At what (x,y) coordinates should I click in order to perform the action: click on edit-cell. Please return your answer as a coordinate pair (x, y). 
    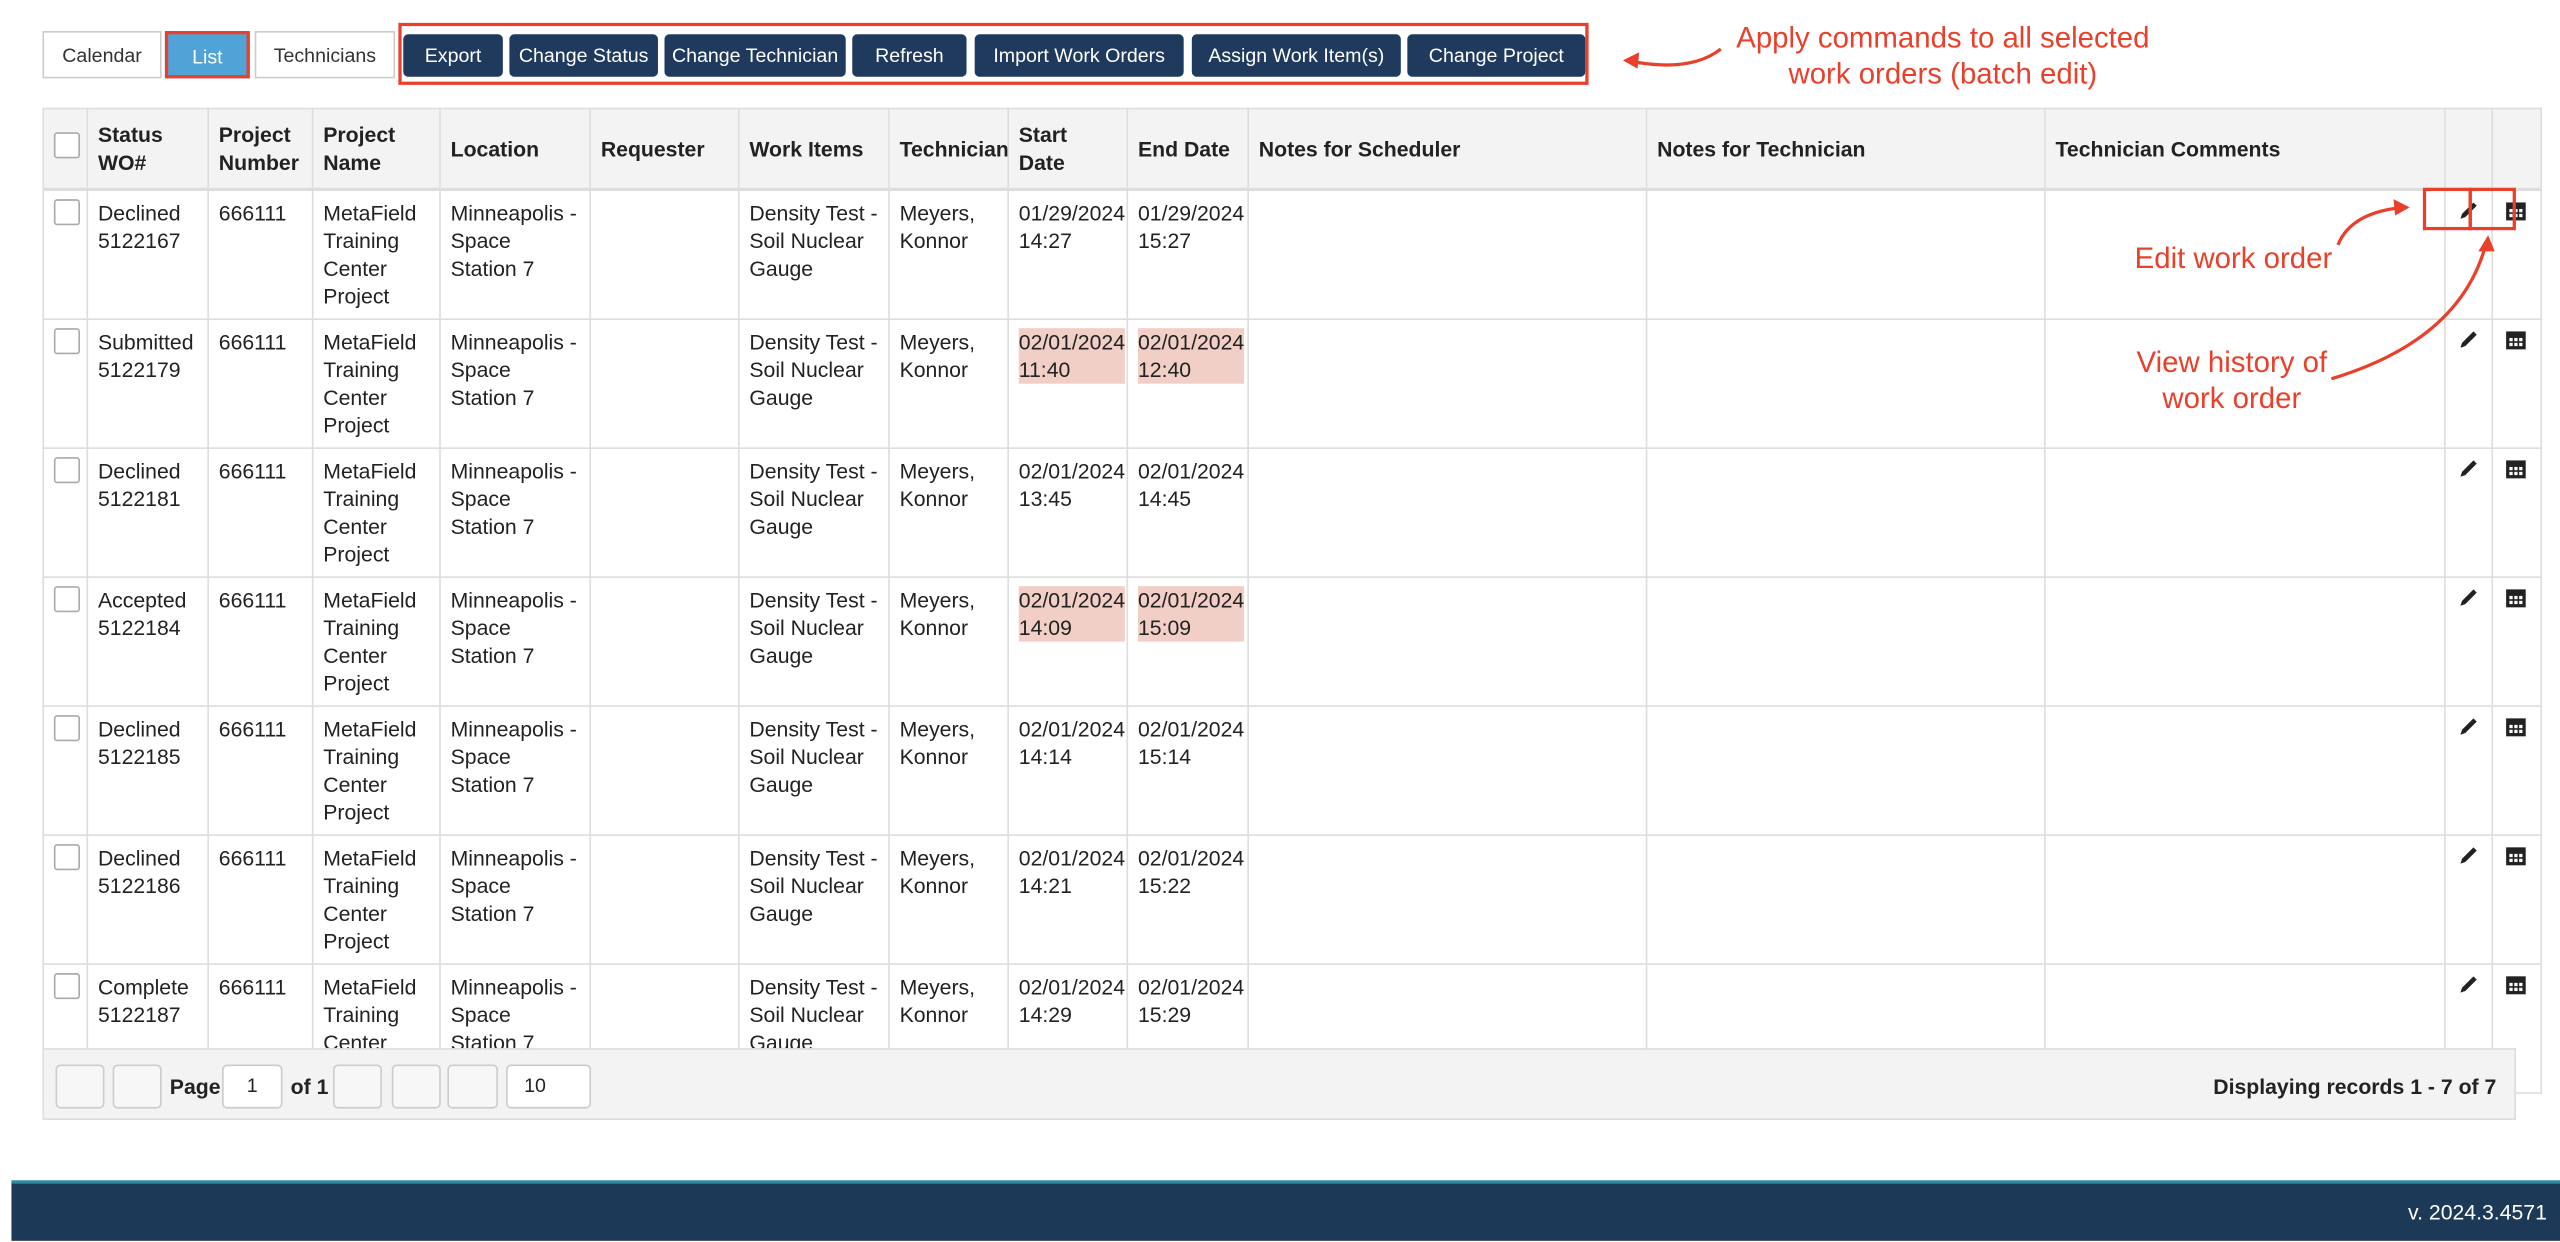
    Looking at the image, I should click on (2469, 899).